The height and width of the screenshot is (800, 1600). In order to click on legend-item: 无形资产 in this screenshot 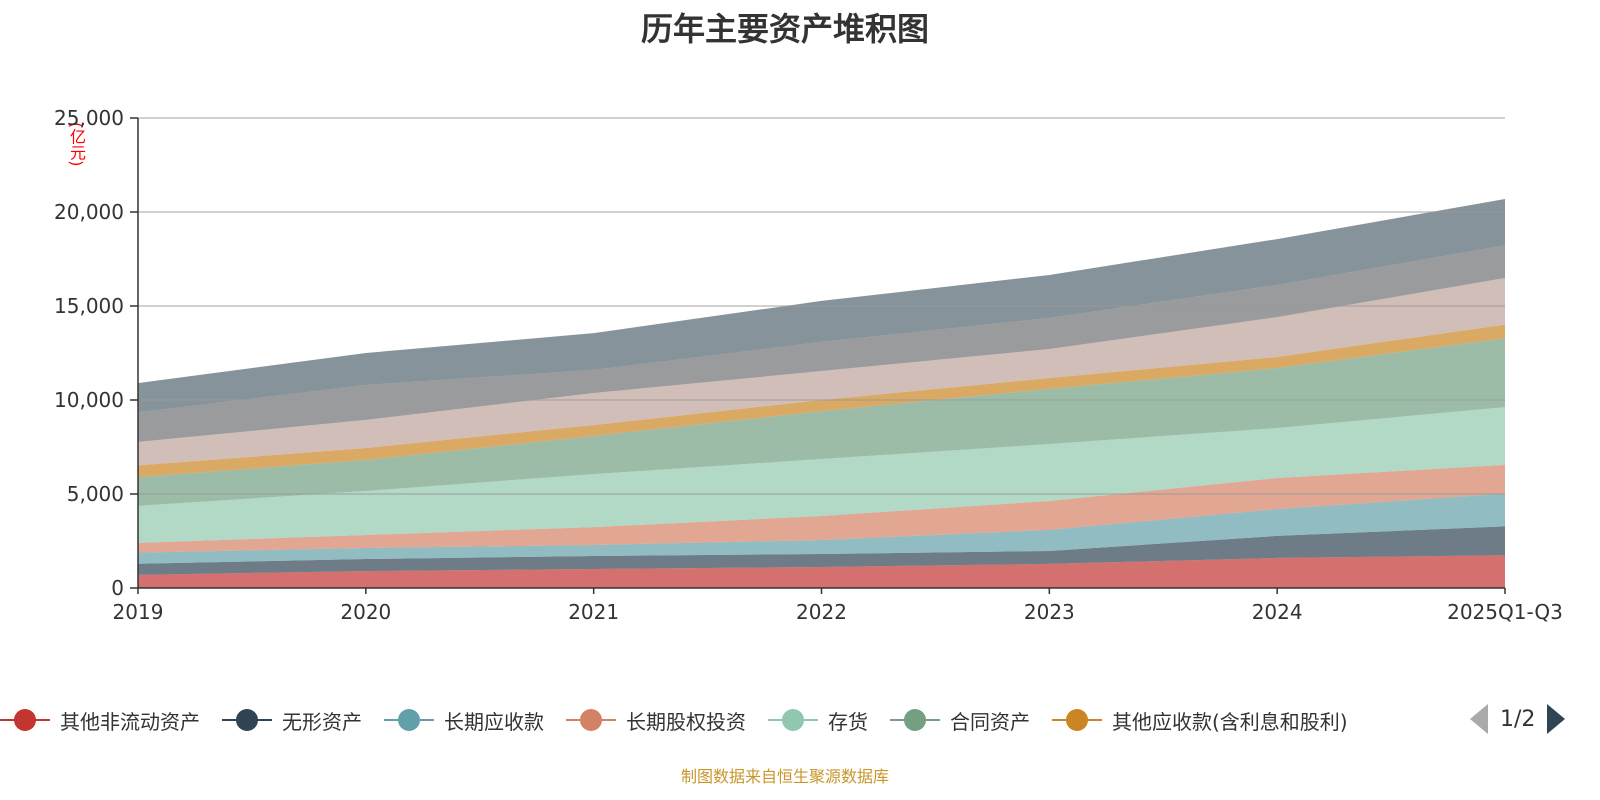, I will do `click(292, 720)`.